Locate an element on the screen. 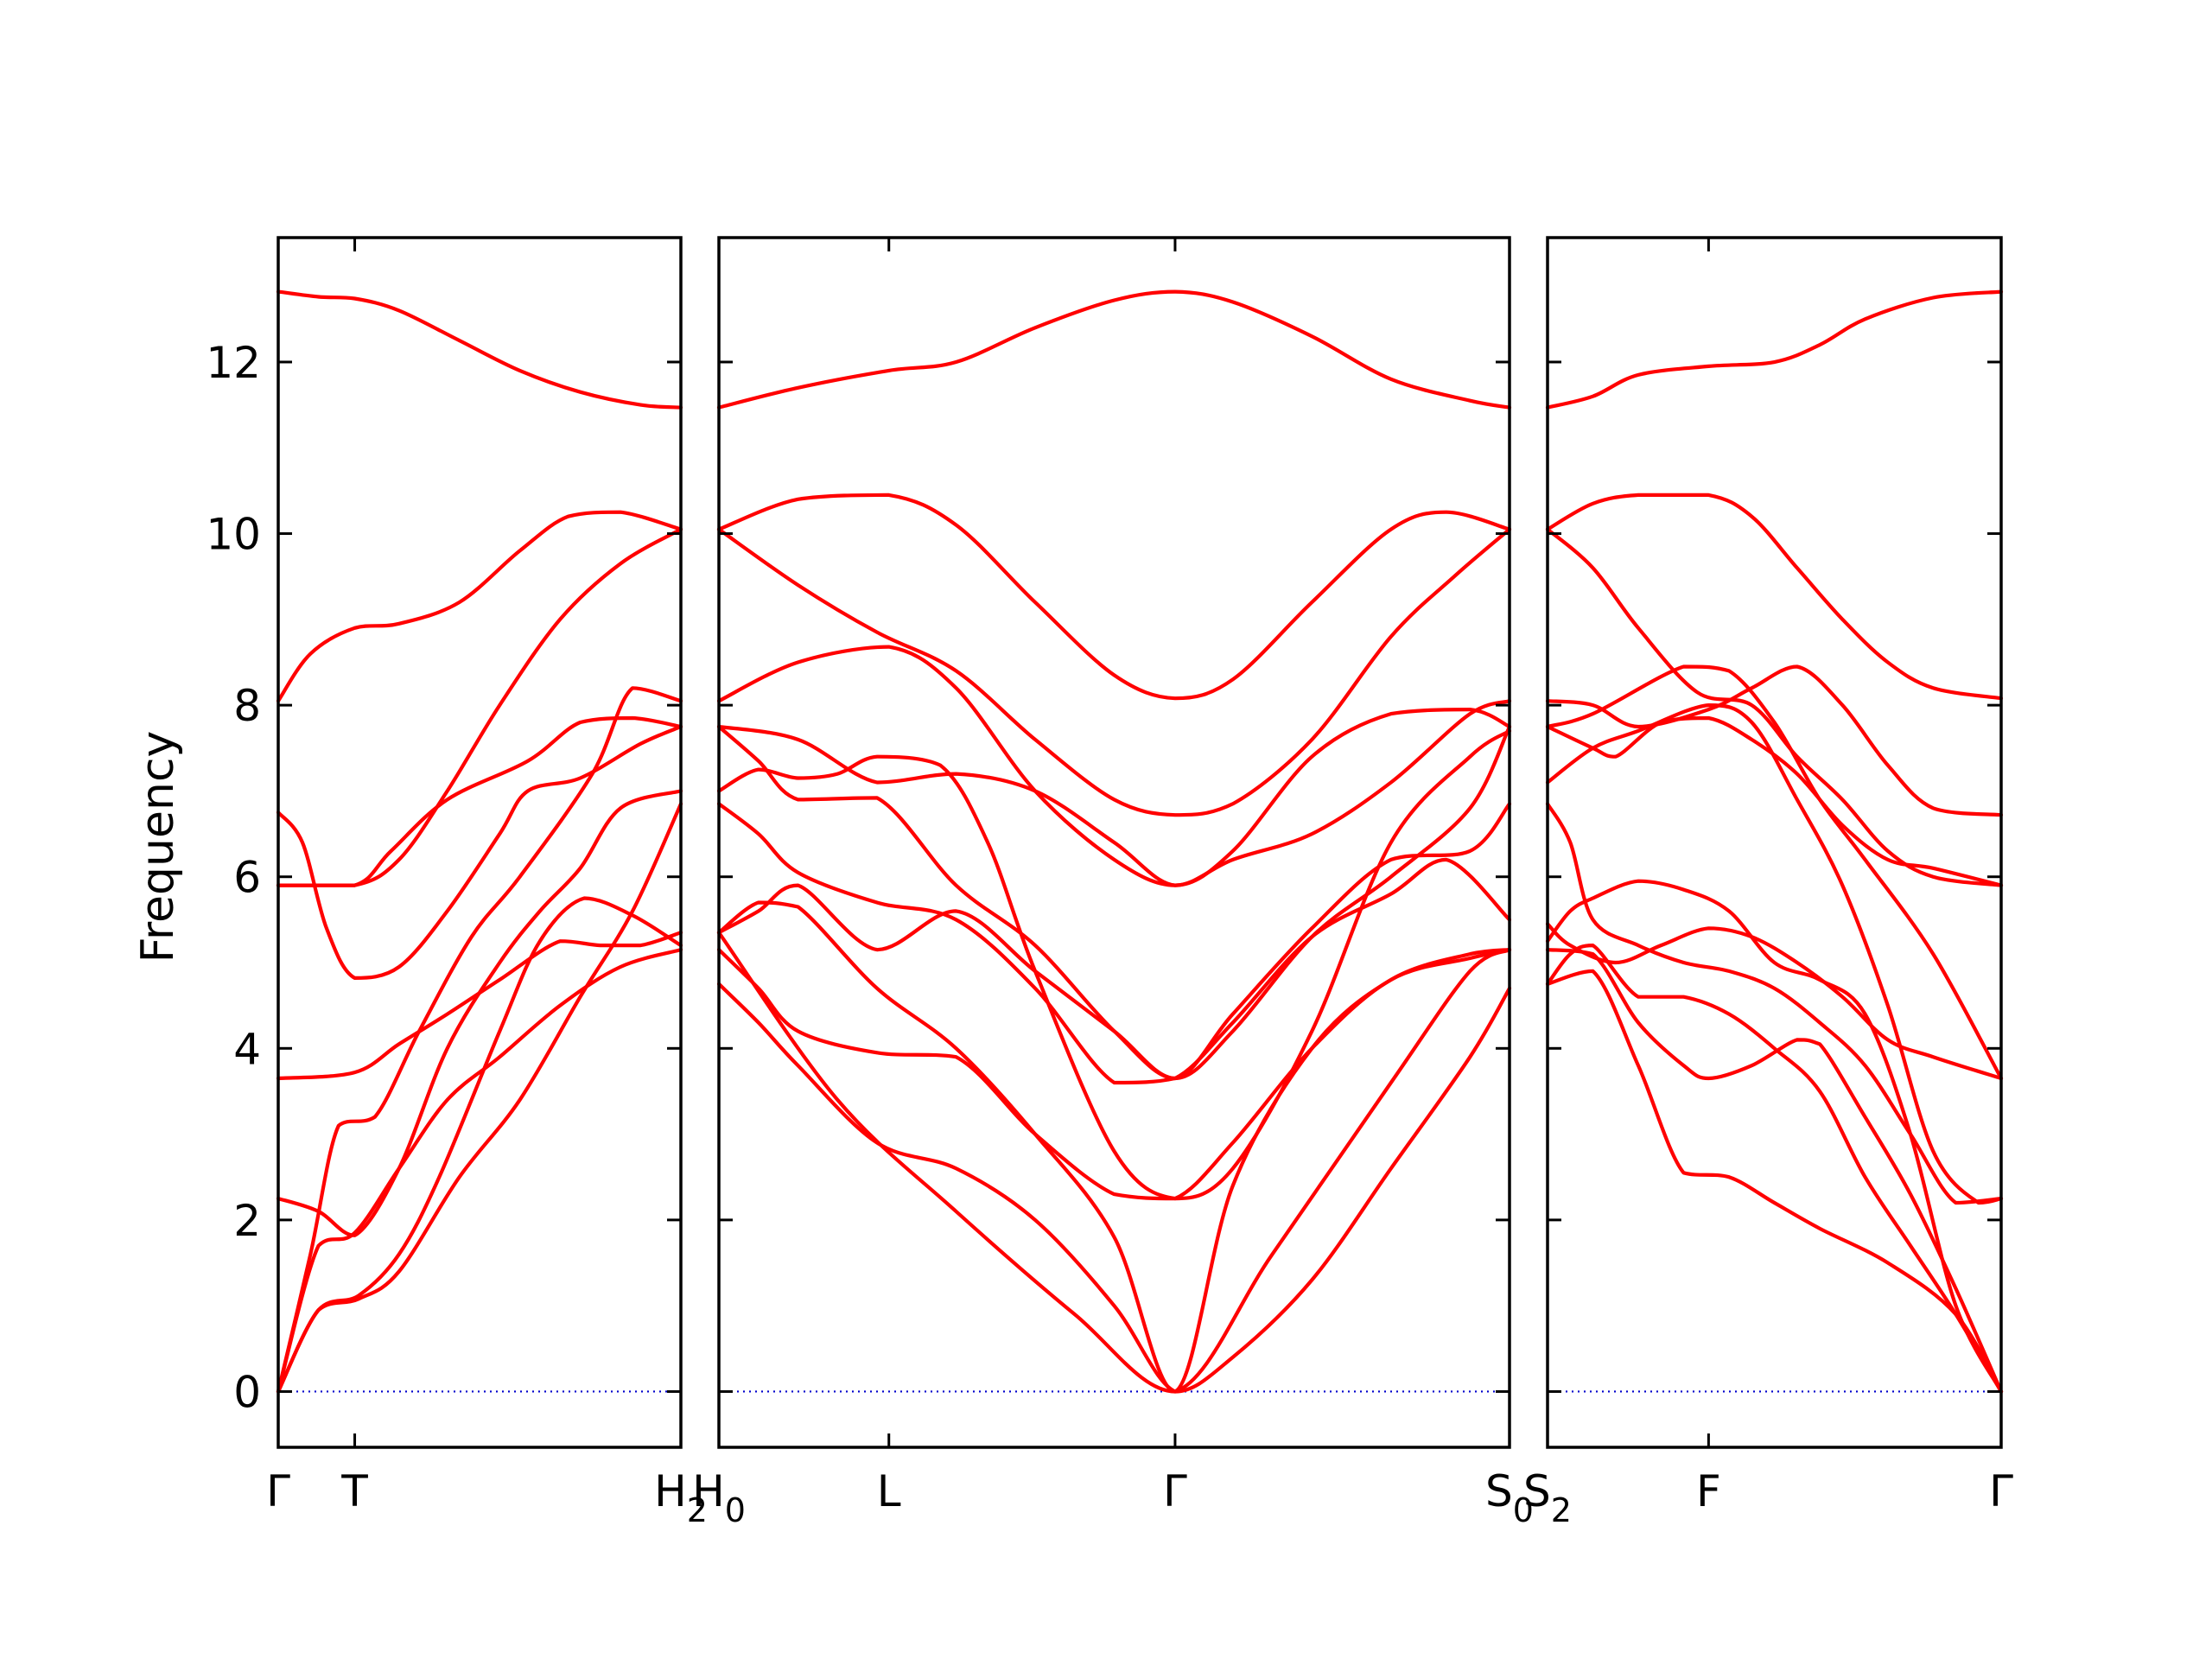 The image size is (2212, 1659). y-tick-label: 8 is located at coordinates (247, 706).